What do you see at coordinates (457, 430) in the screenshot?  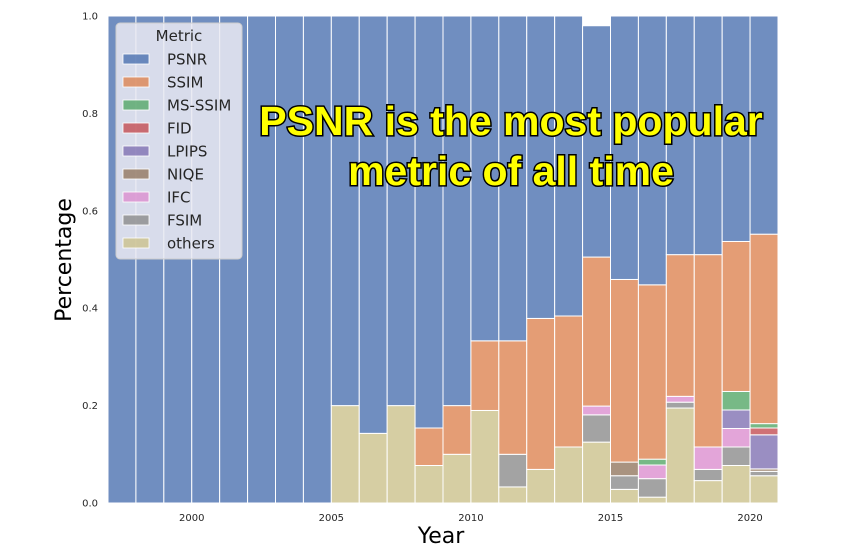 I see `bar-ssim-2009` at bounding box center [457, 430].